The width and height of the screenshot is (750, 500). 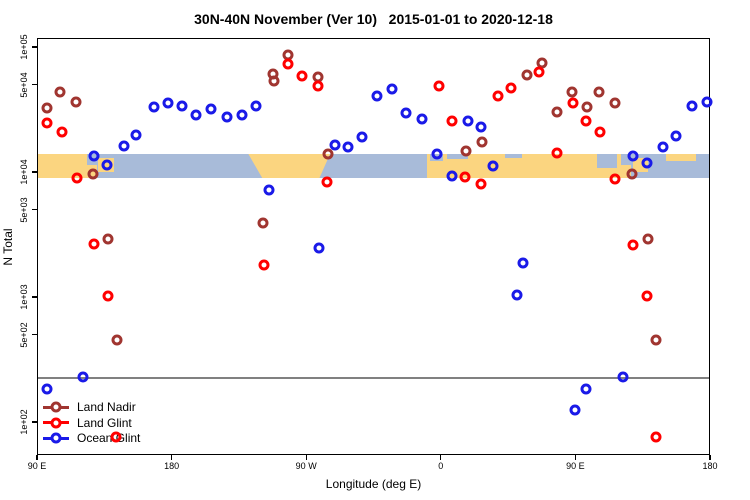 What do you see at coordinates (24, 172) in the screenshot?
I see `y-tick-label: 1e+04` at bounding box center [24, 172].